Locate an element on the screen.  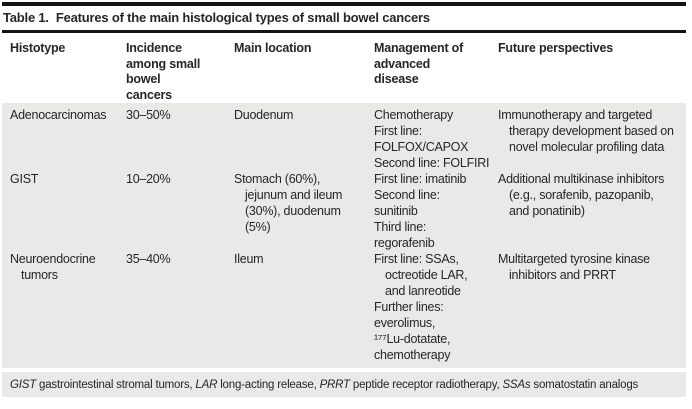
header-line: Incidence is located at coordinates (154, 48).